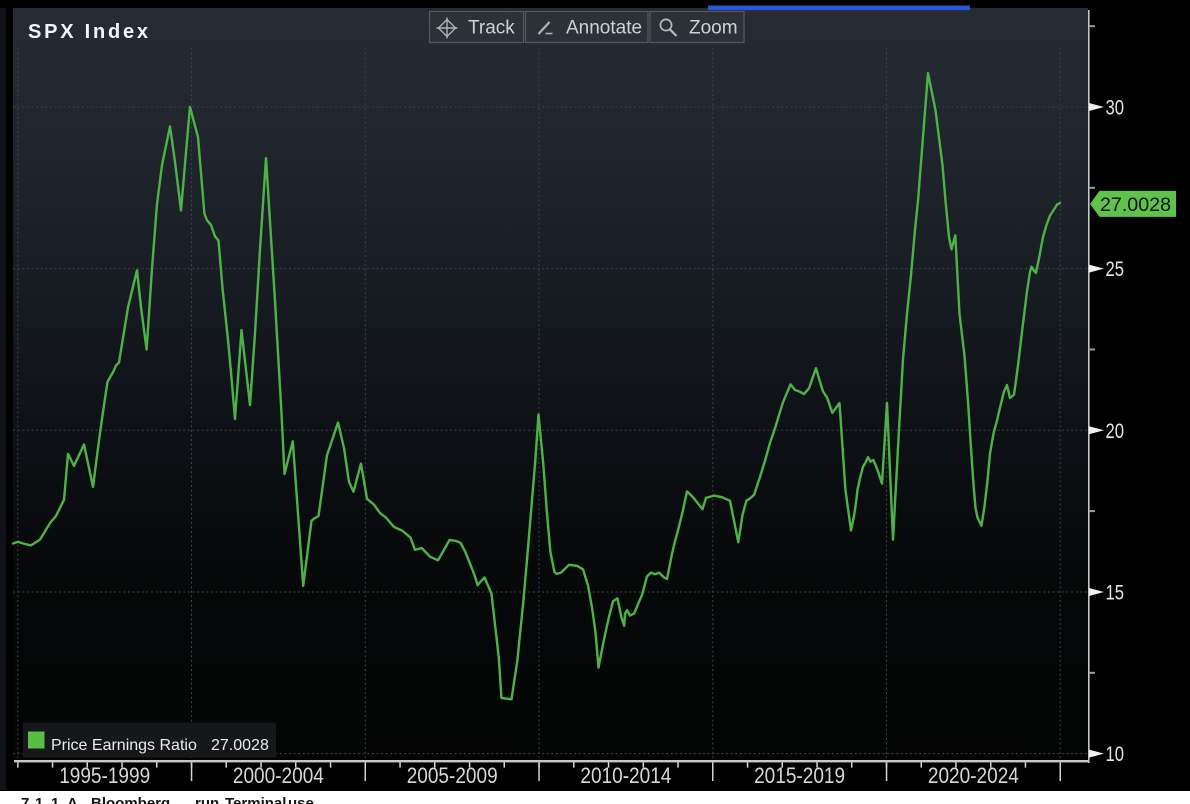 The image size is (1190, 804). I want to click on svg-text: 25, so click(1115, 269).